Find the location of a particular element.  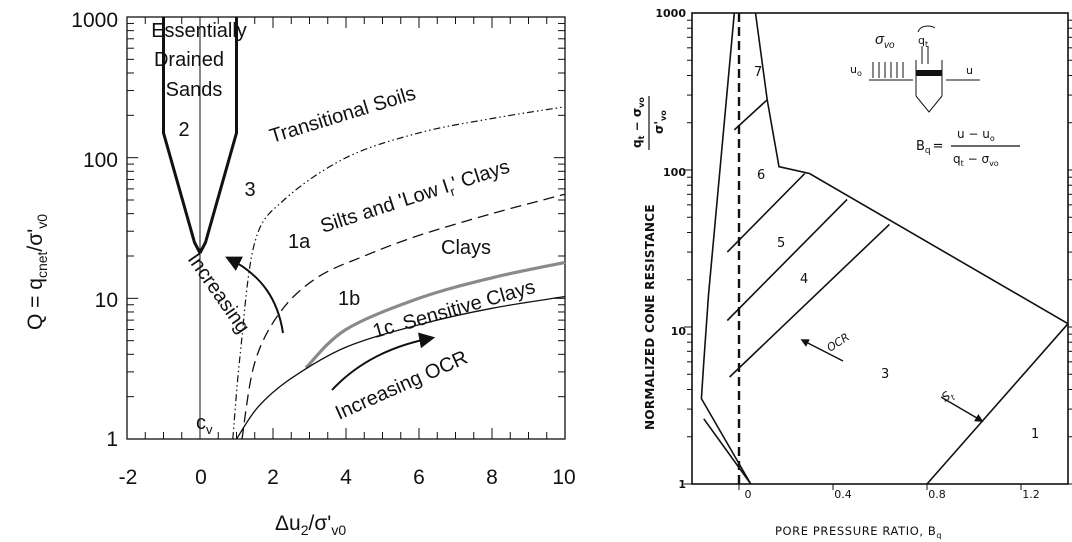

right-arrow-st is located at coordinates (962, 409).